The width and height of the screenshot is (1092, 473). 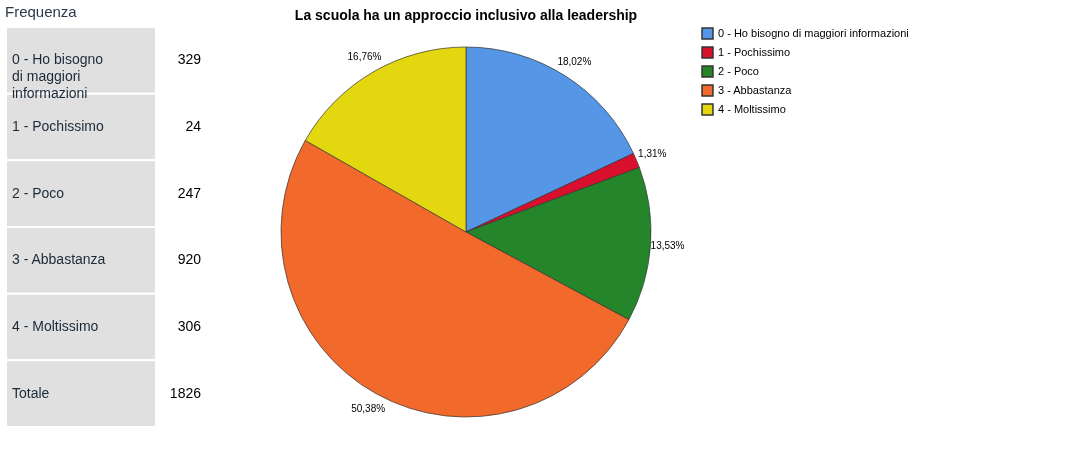 What do you see at coordinates (59, 259) in the screenshot?
I see `category-label: 3 - Abbastanza` at bounding box center [59, 259].